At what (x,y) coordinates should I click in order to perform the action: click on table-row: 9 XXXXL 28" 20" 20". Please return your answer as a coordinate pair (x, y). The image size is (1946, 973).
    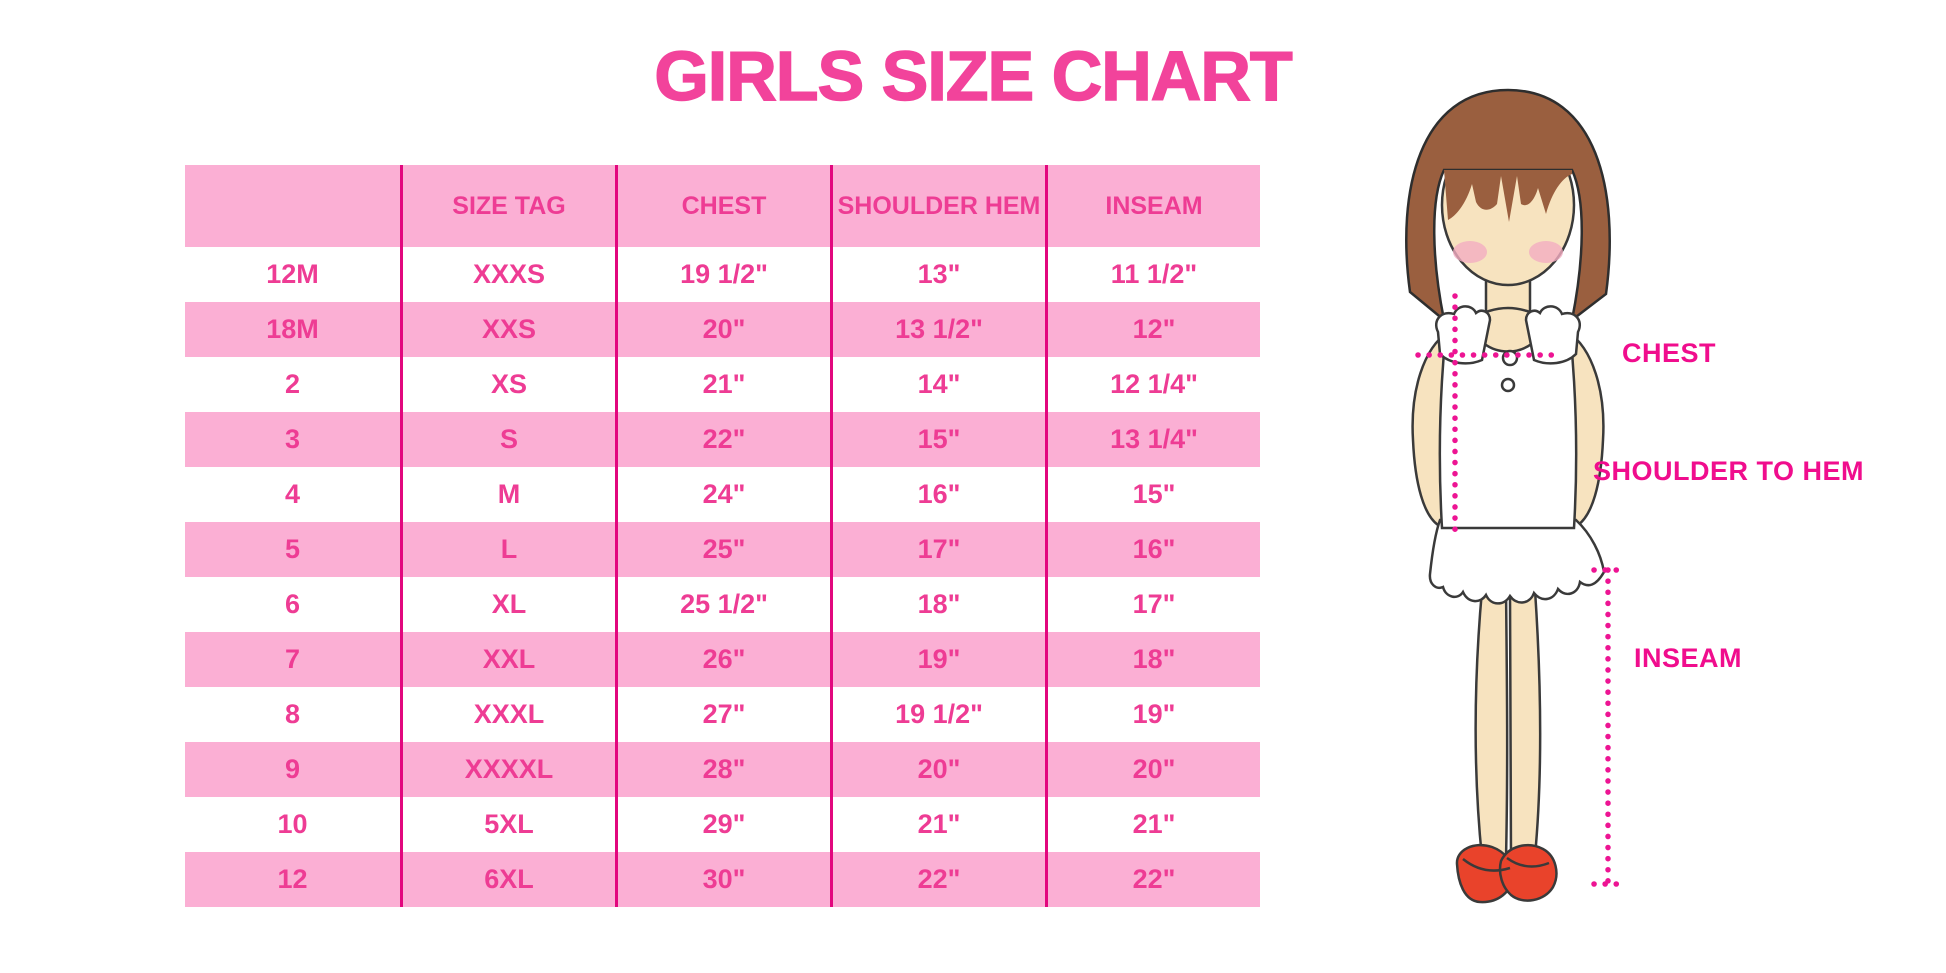
    Looking at the image, I should click on (722, 769).